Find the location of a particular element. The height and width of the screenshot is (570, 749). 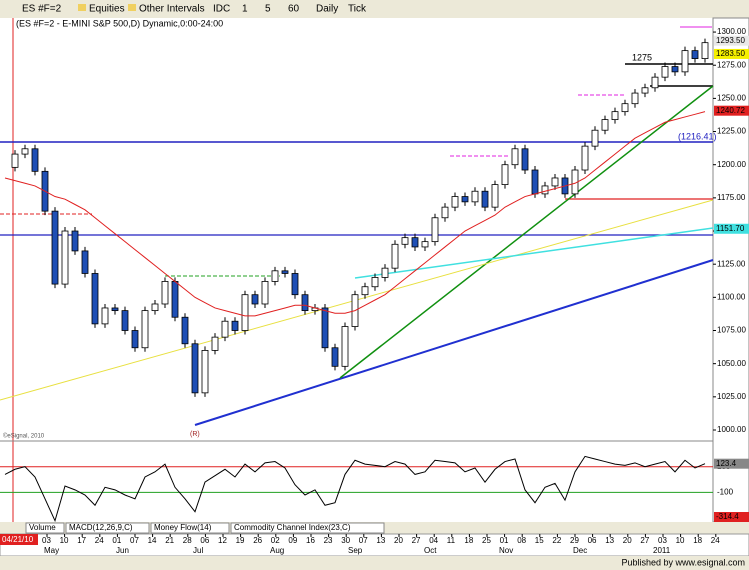

y-tick-label: 1200.00 is located at coordinates (731, 164).